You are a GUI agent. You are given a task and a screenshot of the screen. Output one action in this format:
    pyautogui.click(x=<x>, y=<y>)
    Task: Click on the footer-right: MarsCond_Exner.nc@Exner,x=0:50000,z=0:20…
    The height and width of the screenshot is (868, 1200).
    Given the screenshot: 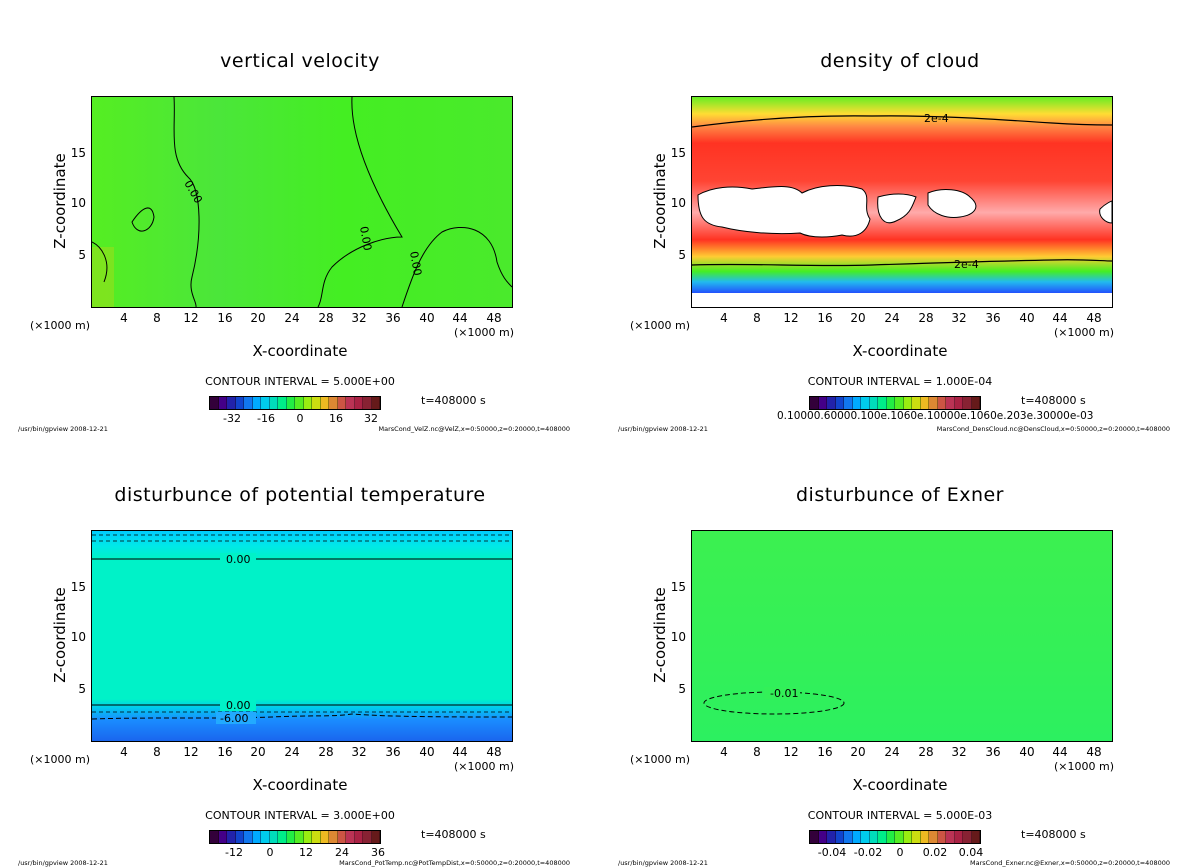 What is the action you would take?
    pyautogui.click(x=1070, y=863)
    